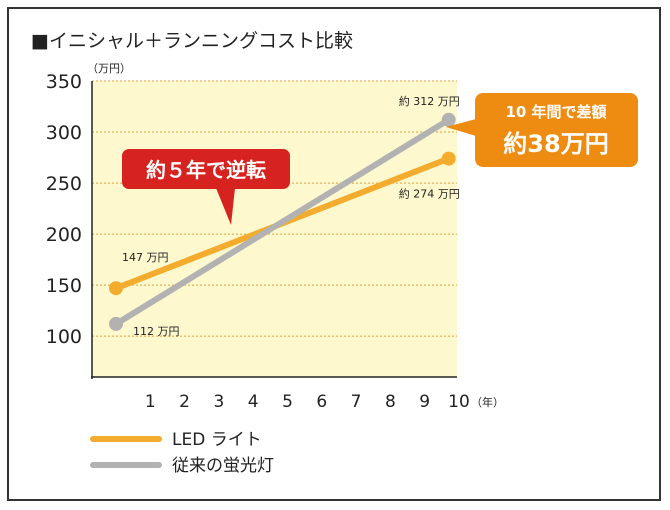 The height and width of the screenshot is (510, 670). I want to click on data-label: 147 万円, so click(145, 257).